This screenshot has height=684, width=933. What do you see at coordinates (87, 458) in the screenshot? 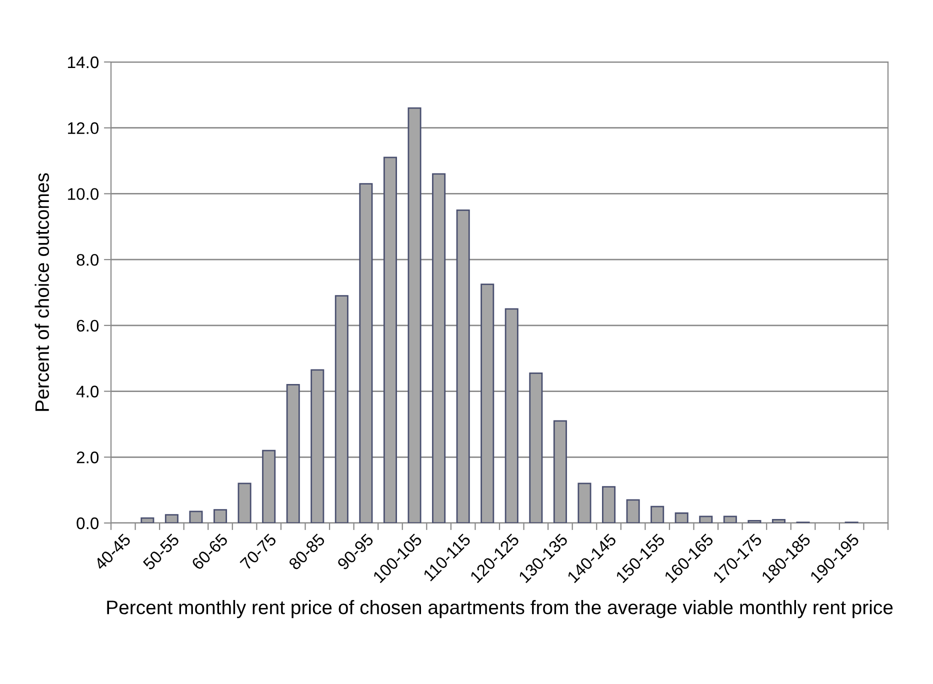
I see `y-tick-label: 2.0` at bounding box center [87, 458].